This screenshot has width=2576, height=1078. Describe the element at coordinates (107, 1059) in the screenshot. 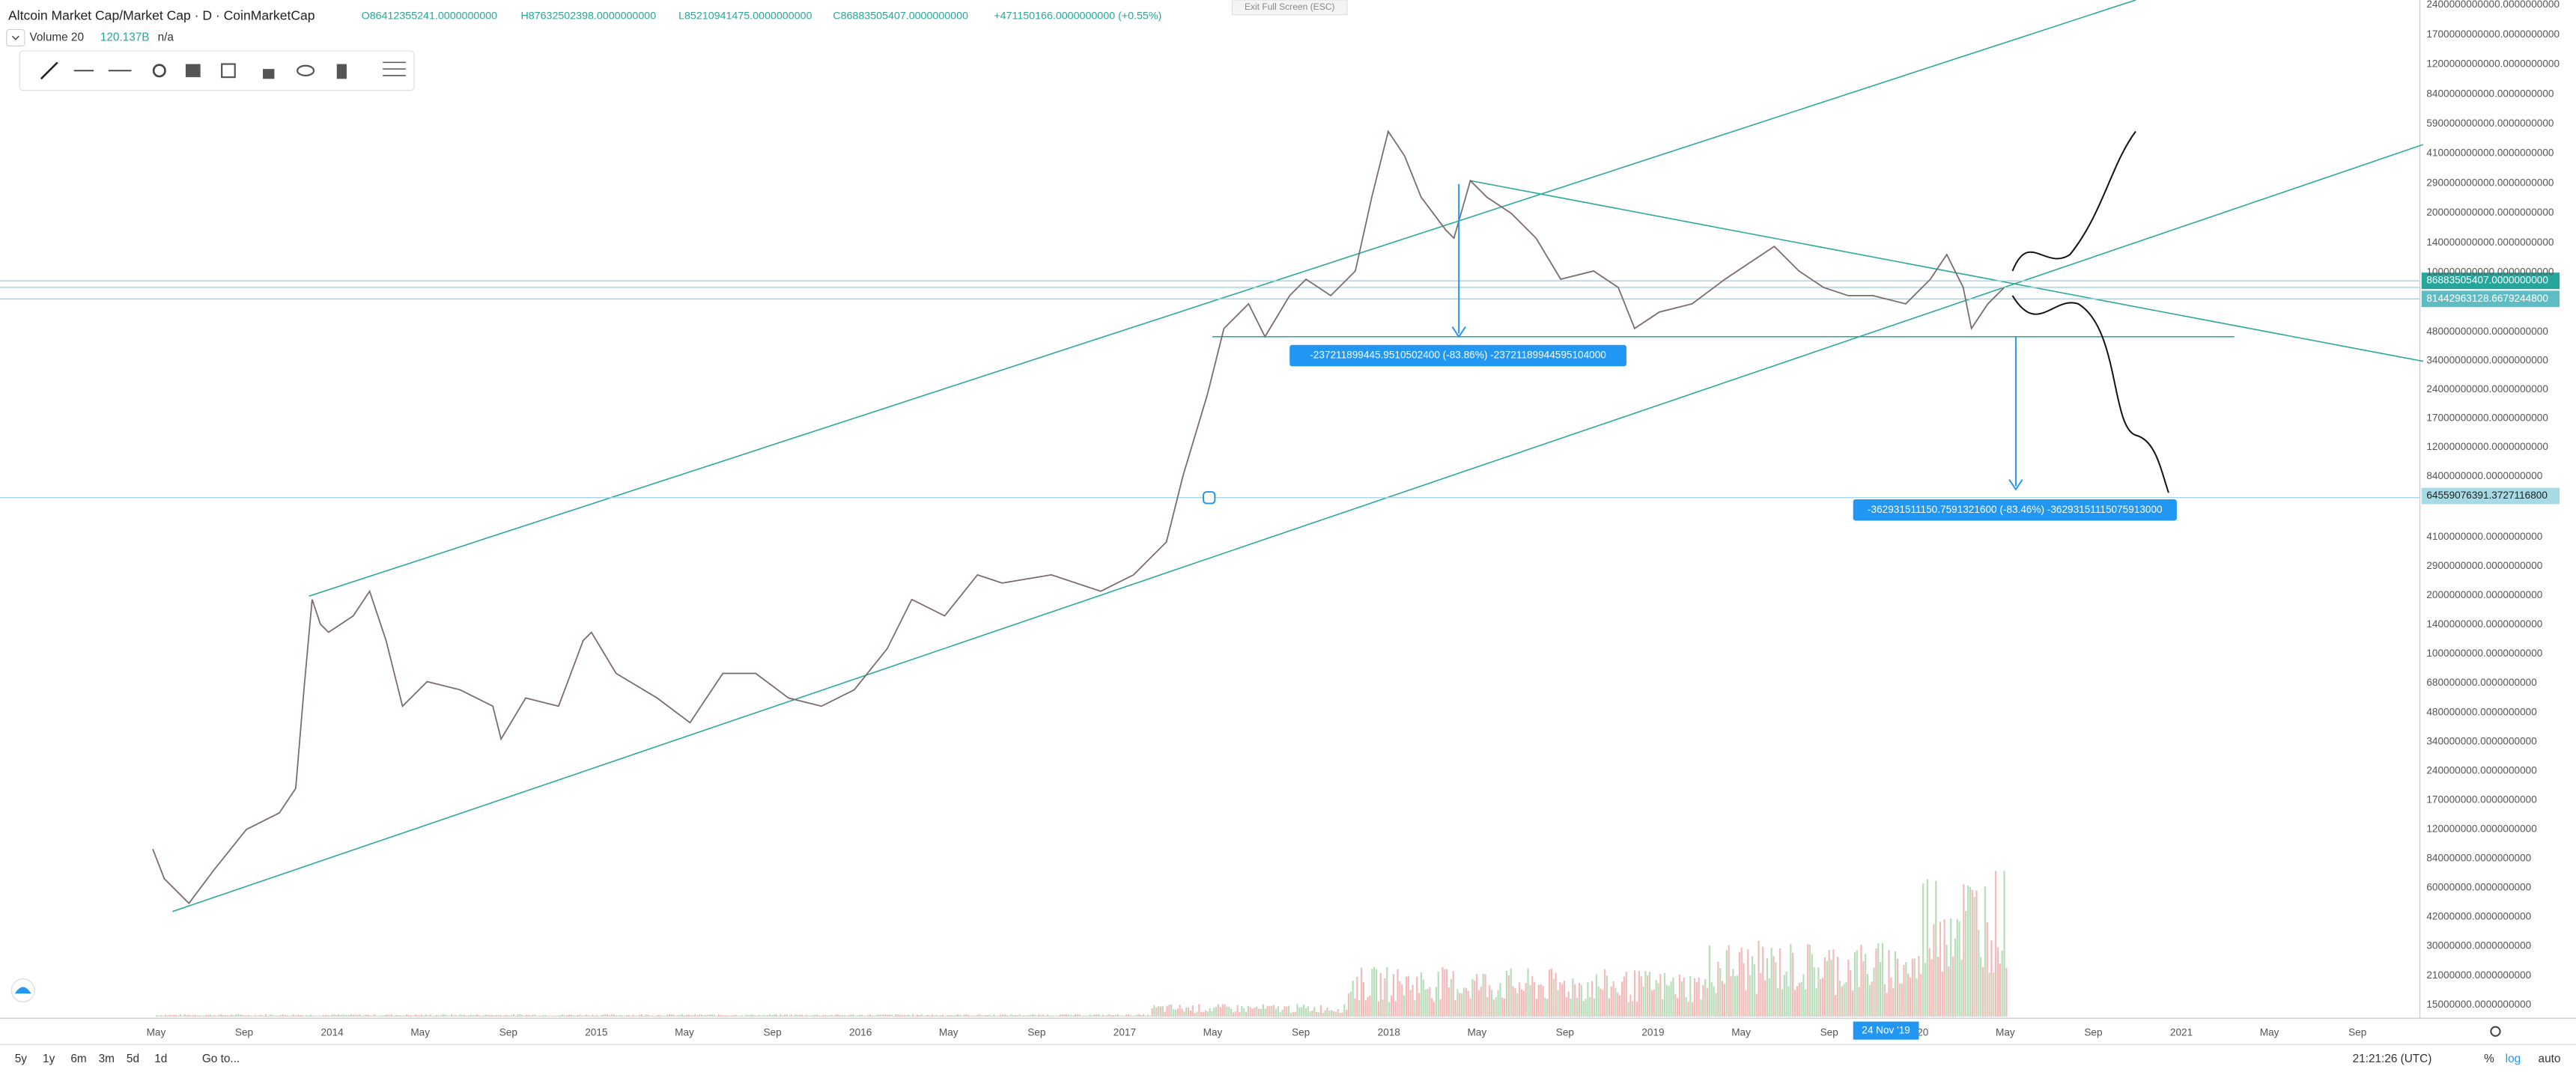

I see `range-button: 3m` at that location.